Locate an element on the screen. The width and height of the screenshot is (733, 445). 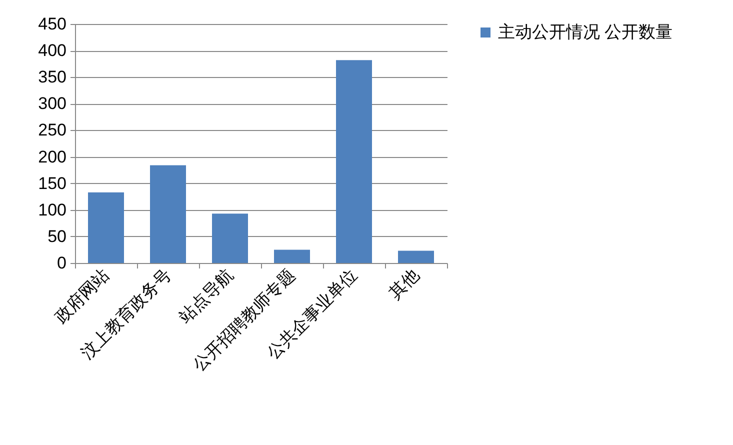
x-tick-label: 其他 is located at coordinates (404, 284).